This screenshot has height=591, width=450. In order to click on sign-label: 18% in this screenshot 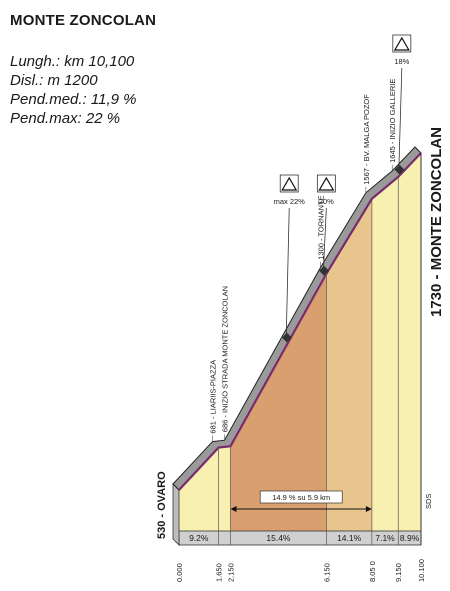, I will do `click(401, 61)`.